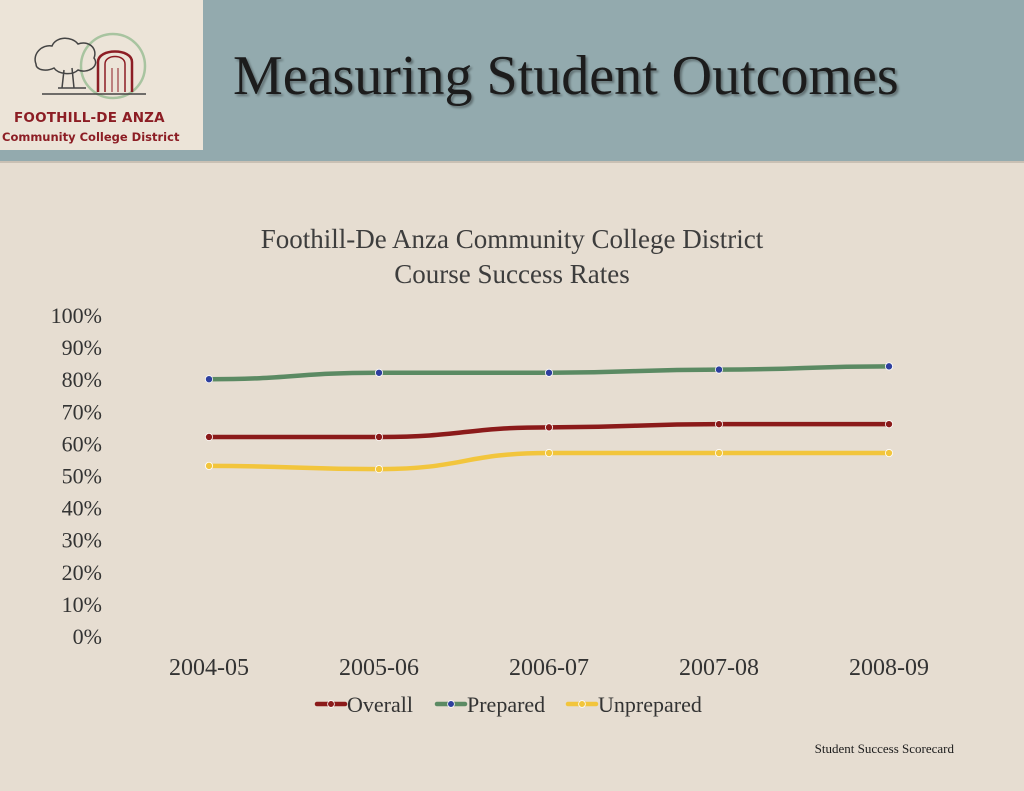 The height and width of the screenshot is (791, 1024). I want to click on x-tick-label: 2004-05, so click(209, 668).